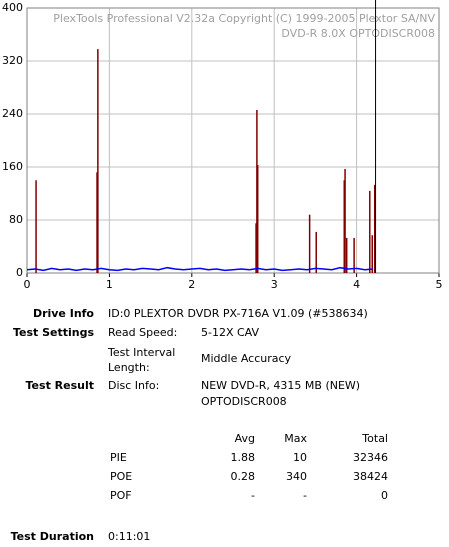 The height and width of the screenshot is (547, 449). I want to click on table-header: Total, so click(375, 438).